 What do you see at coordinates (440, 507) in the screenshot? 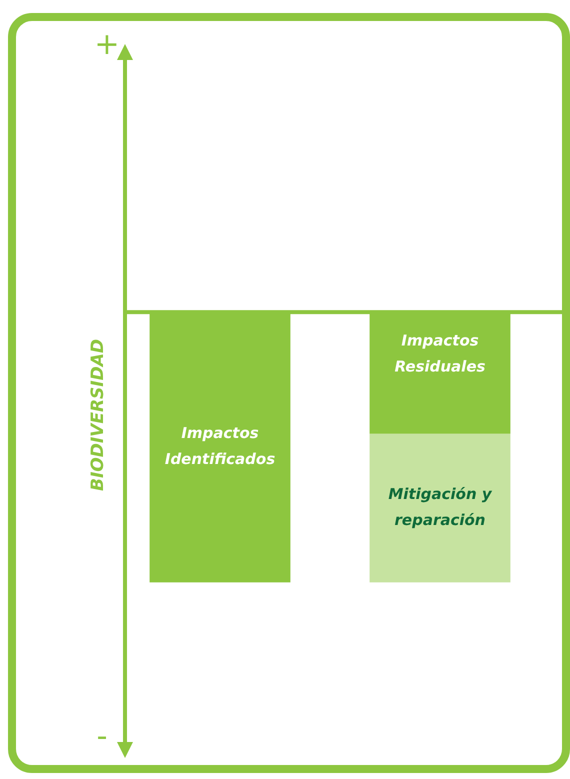
I see `series-label: Mitigación y reparación` at bounding box center [440, 507].